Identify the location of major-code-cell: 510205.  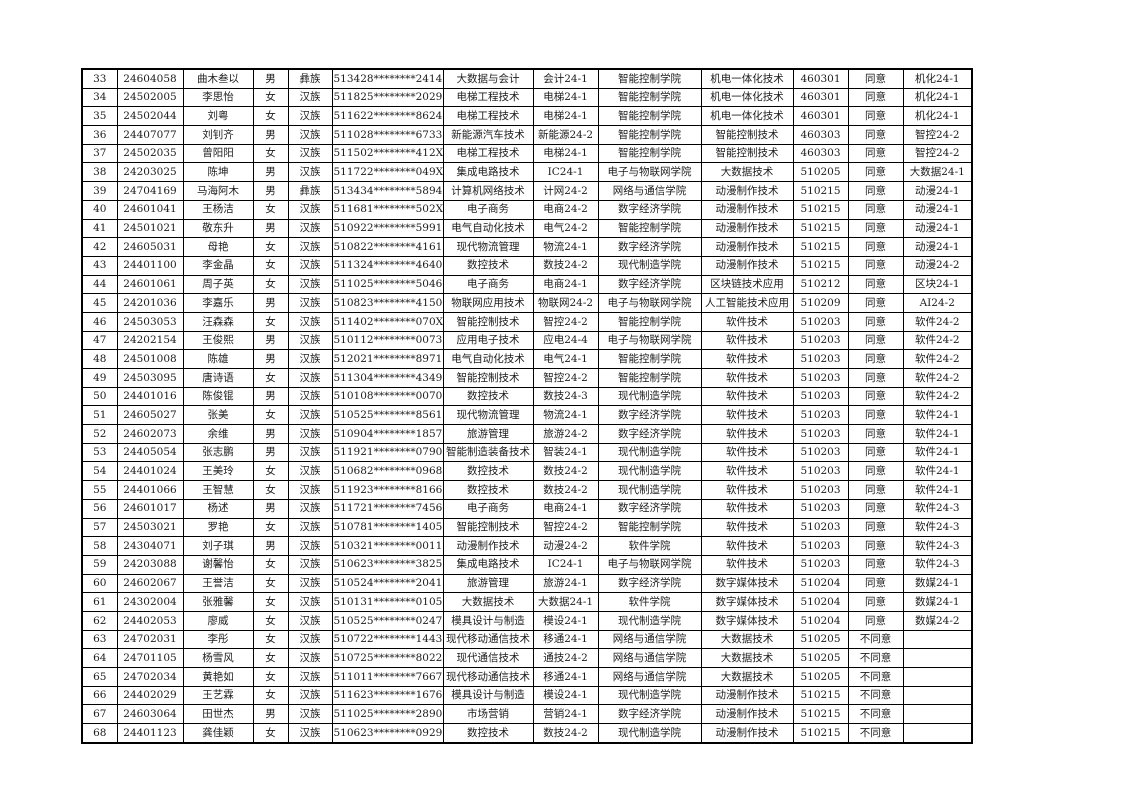
(820, 639).